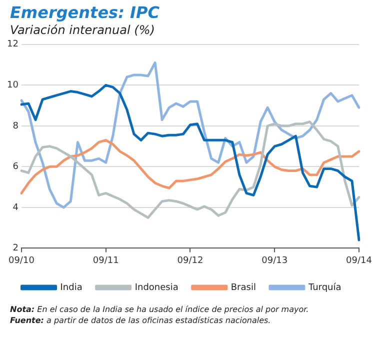  I want to click on y-tick-label: 2, so click(15, 249).